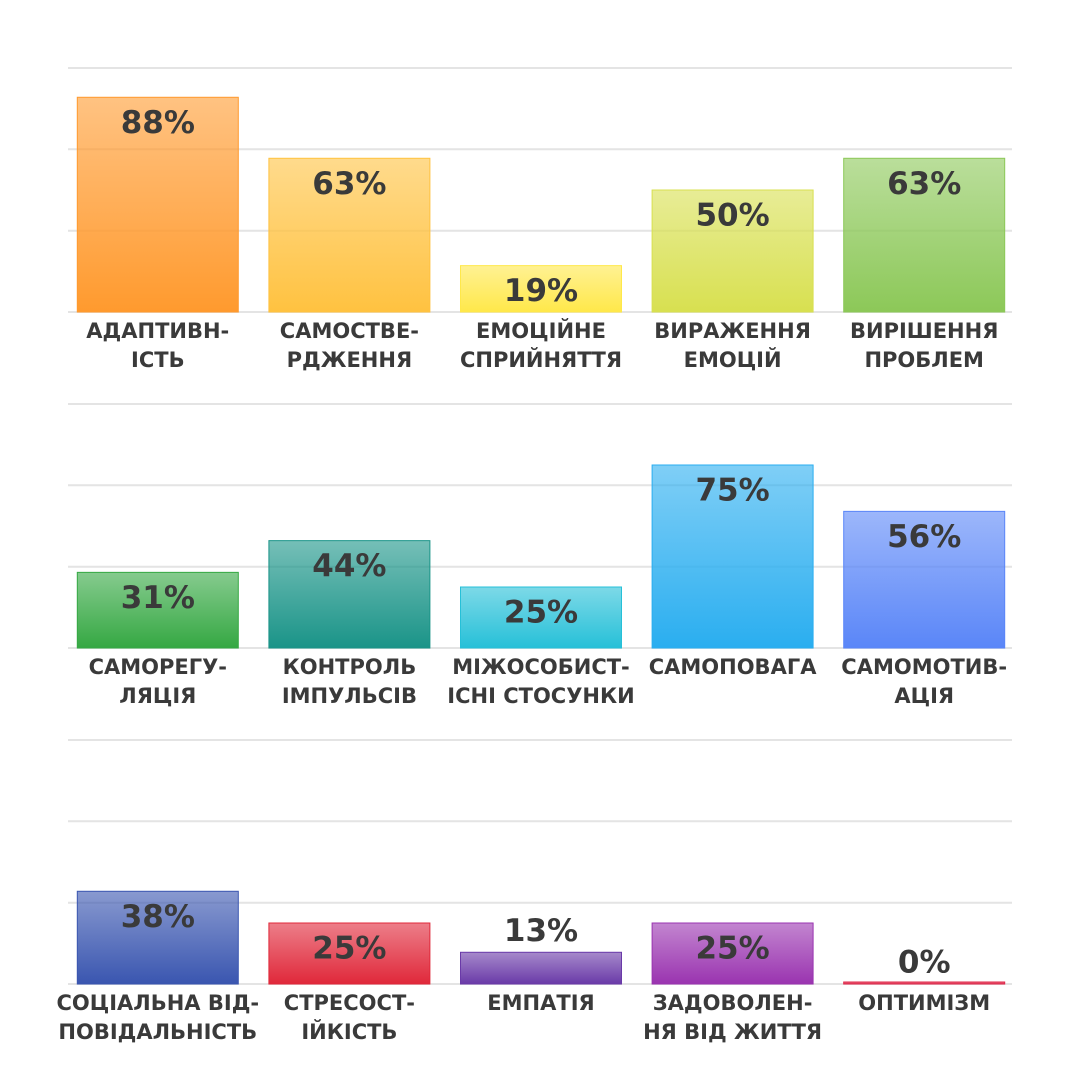  Describe the element at coordinates (732, 331) in the screenshot. I see `category-label: ВИРАЖЕННЯ` at that location.